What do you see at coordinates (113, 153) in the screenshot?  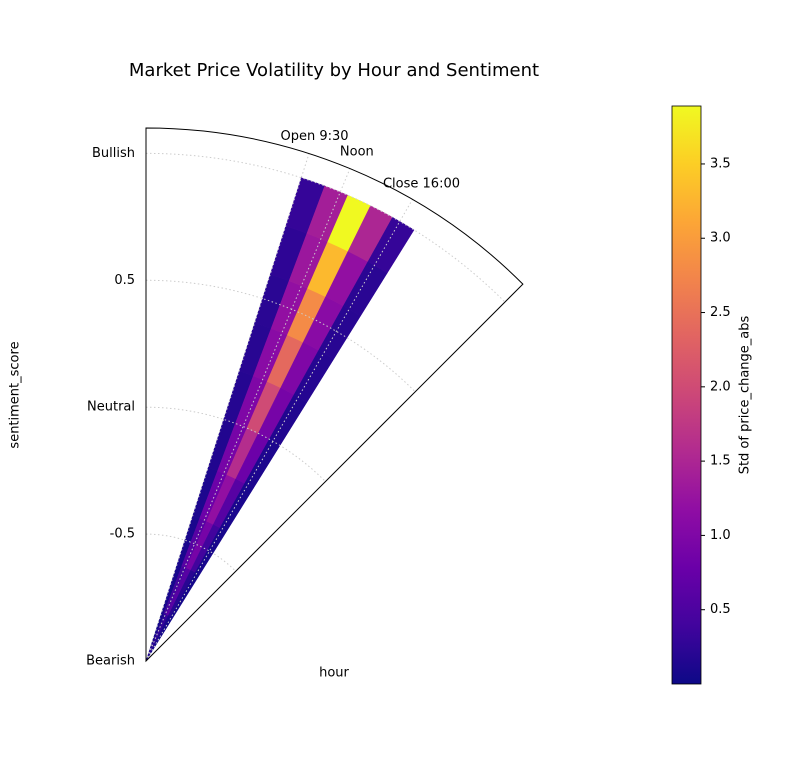 I see `y-tick-label: Bullish` at bounding box center [113, 153].